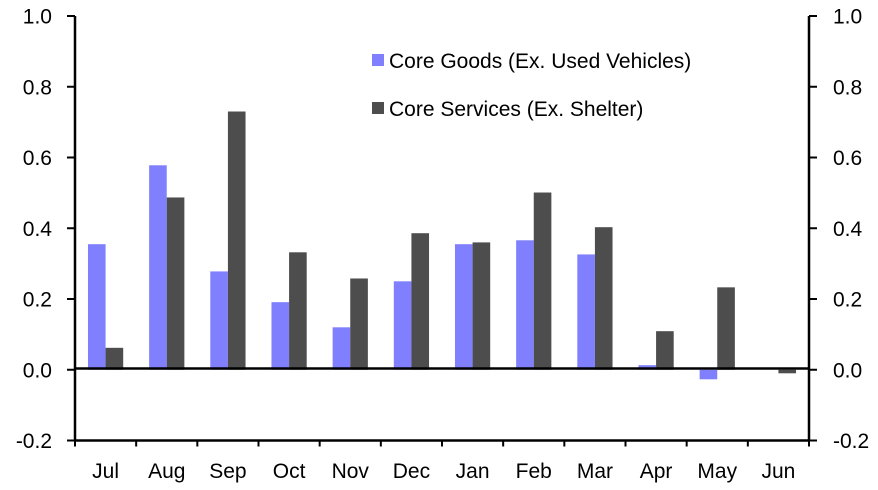 This screenshot has height=490, width=878. I want to click on x-tick-label-dec: Dec, so click(411, 471).